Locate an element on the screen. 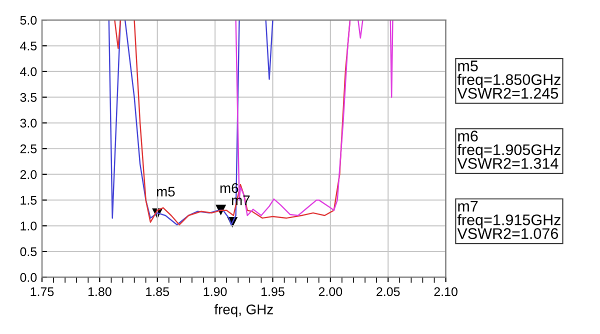 The width and height of the screenshot is (600, 334). x-tick-label: 2.00 is located at coordinates (330, 291).